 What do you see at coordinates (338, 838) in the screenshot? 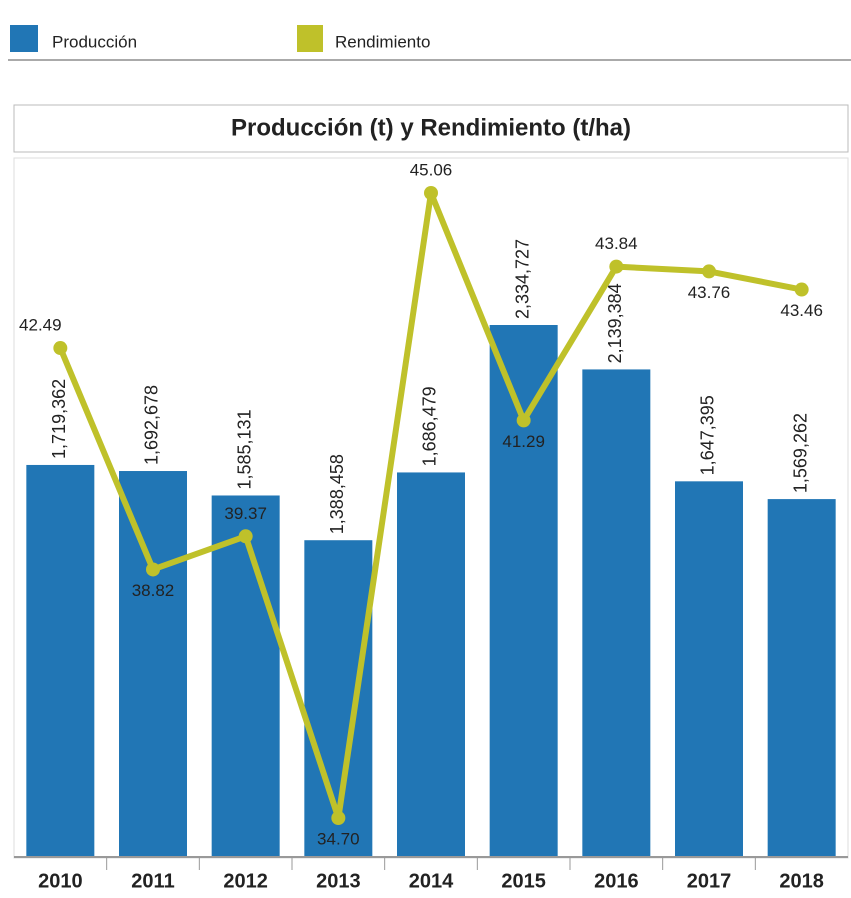
I see `line-value-label: 34.70` at bounding box center [338, 838].